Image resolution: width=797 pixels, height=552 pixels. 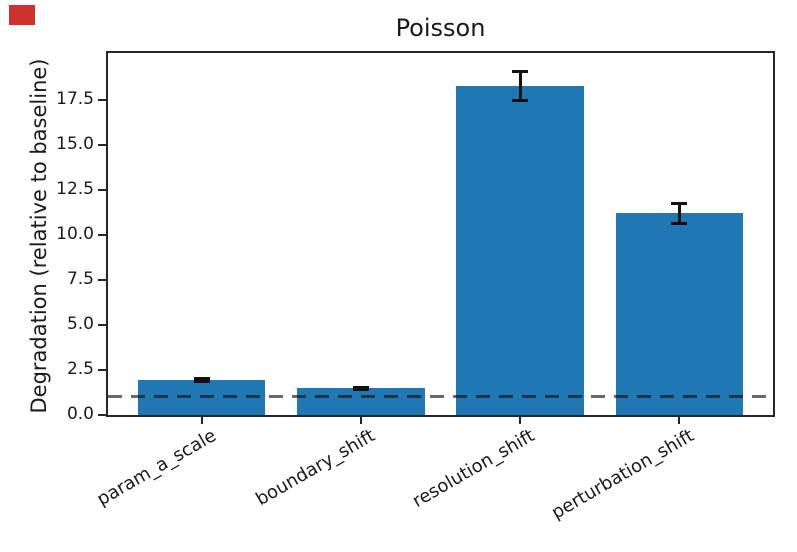 What do you see at coordinates (80, 414) in the screenshot?
I see `y-tick-label: 0.0` at bounding box center [80, 414].